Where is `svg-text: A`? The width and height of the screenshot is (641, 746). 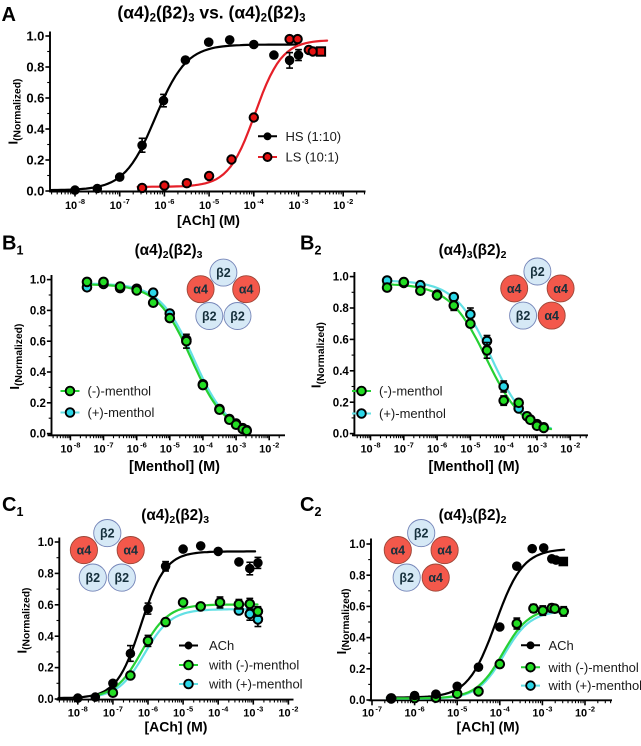 svg-text: A is located at coordinates (9, 15).